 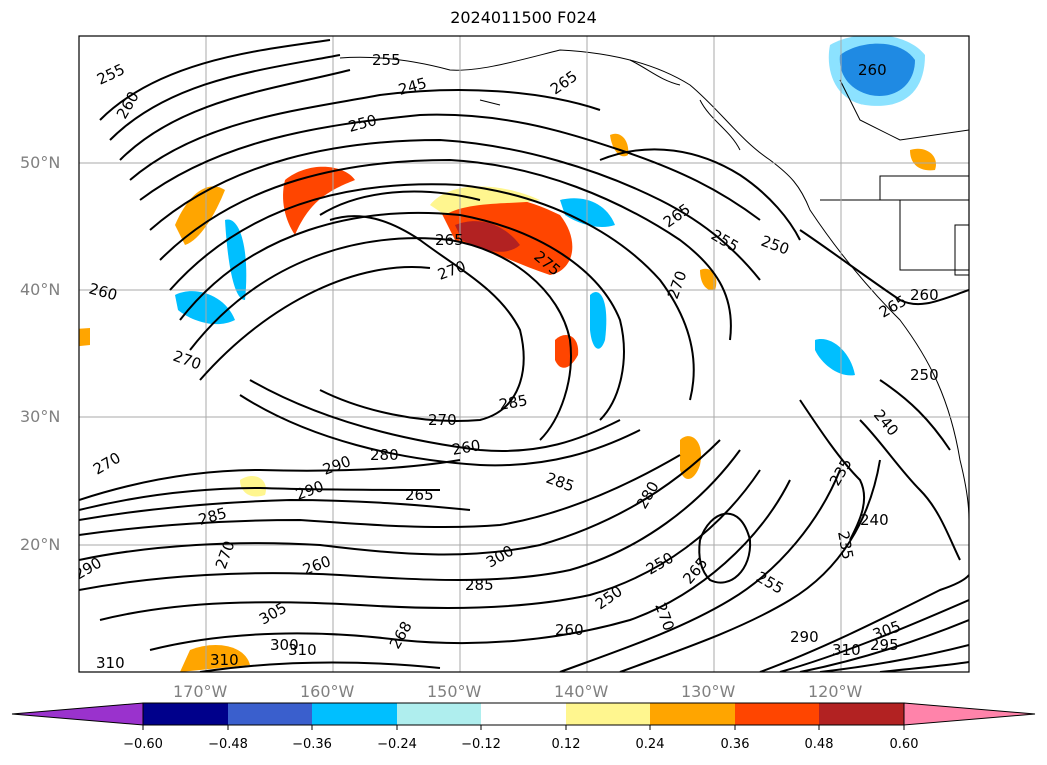 I want to click on colorbar-tick-label: 0.48, so click(x=819, y=744).